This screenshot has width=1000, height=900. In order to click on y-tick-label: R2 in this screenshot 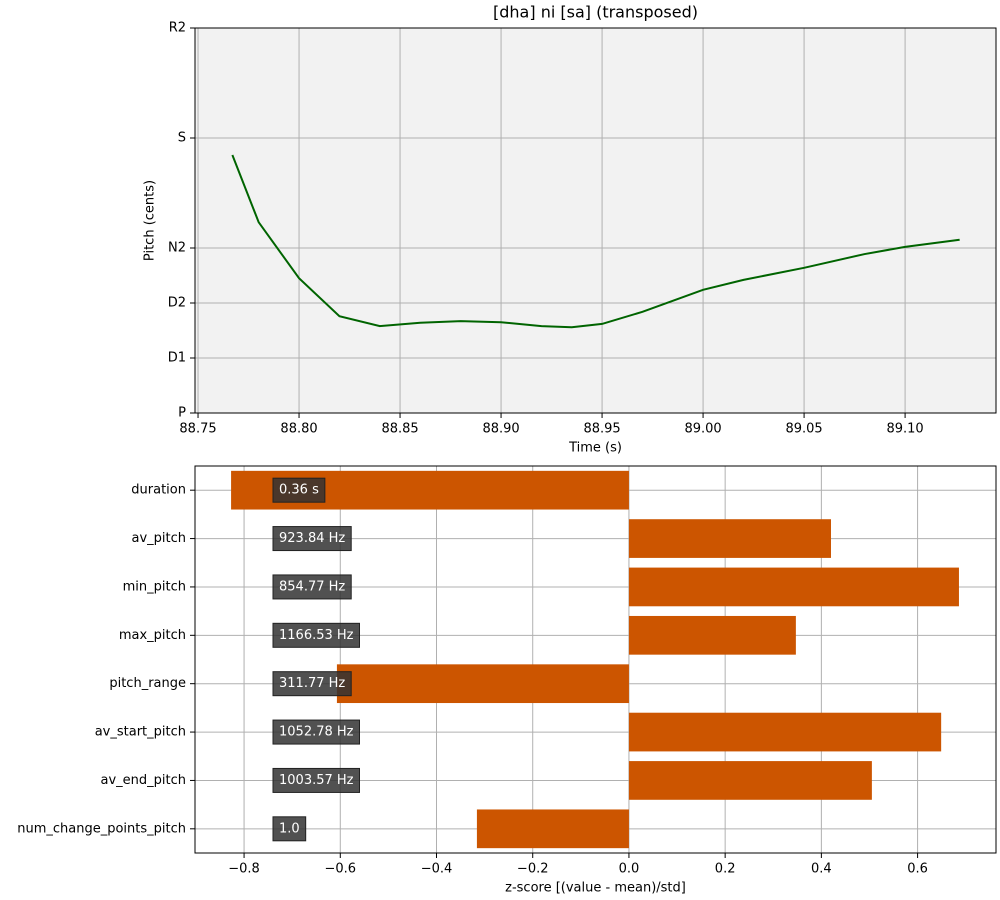, I will do `click(177, 28)`.